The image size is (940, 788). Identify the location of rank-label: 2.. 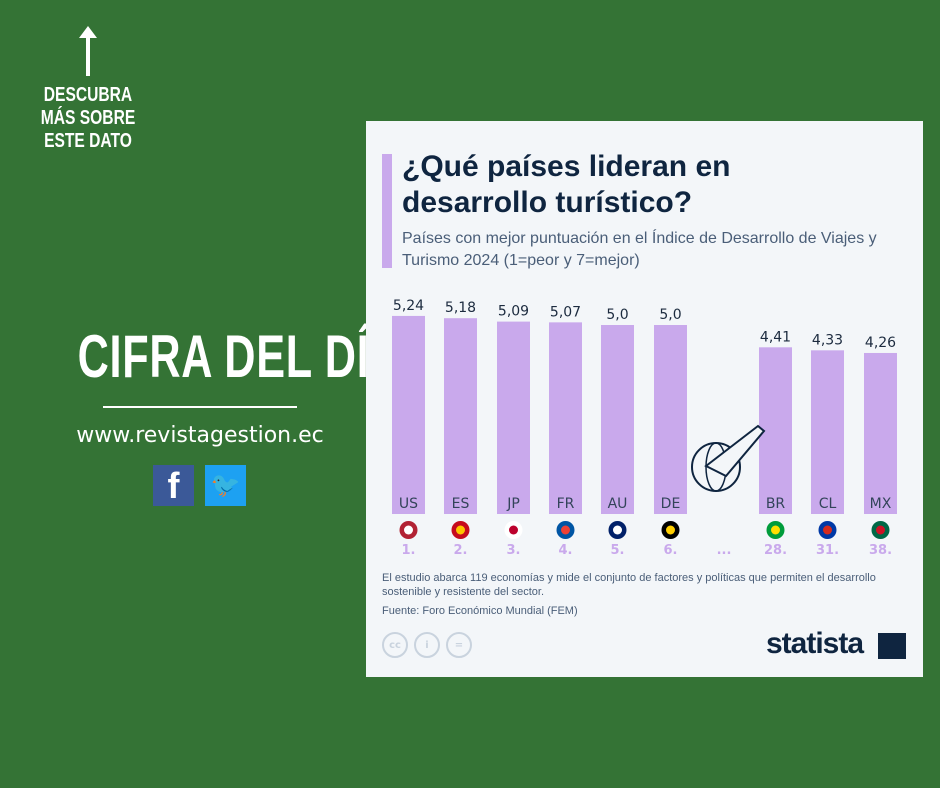
(461, 550).